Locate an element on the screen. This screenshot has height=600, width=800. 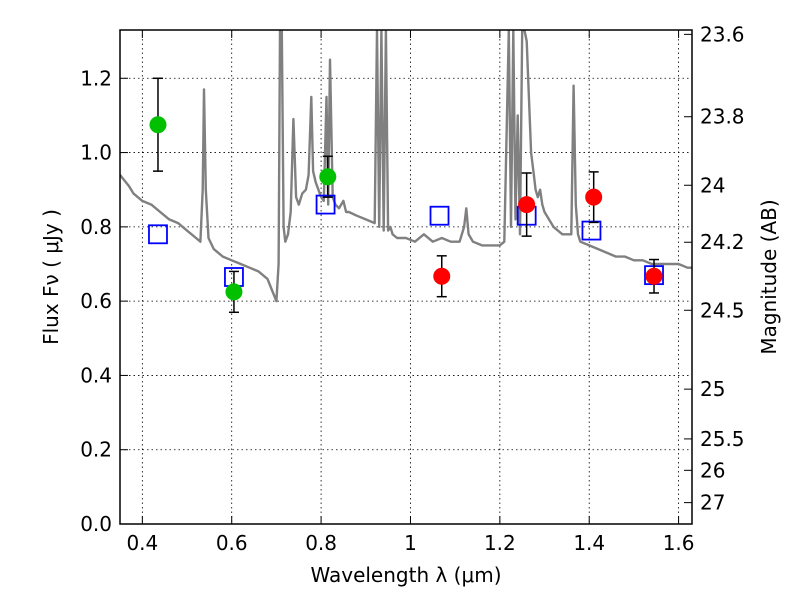
y2-tick-label: 23.6 is located at coordinates (722, 34).